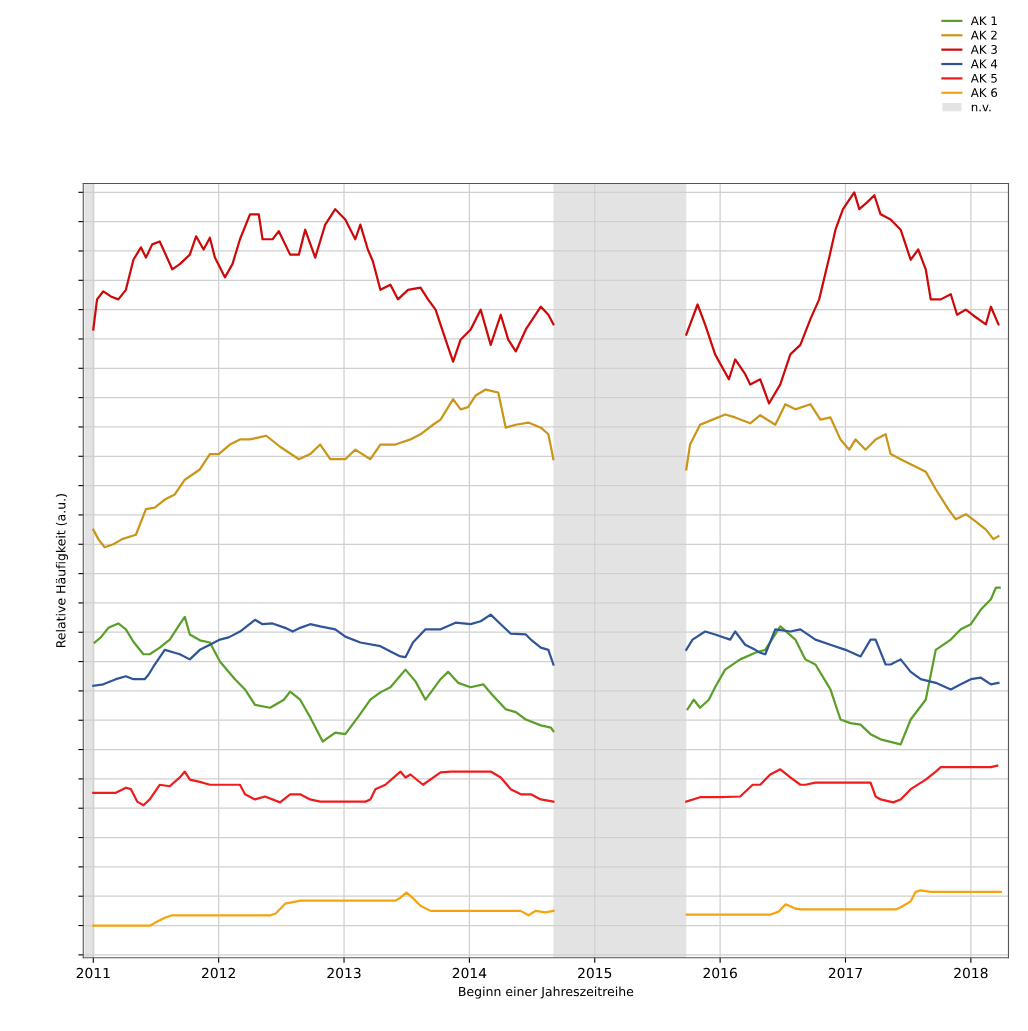 Image resolution: width=1028 pixels, height=1031 pixels. What do you see at coordinates (983, 35) in the screenshot?
I see `legend-label: AK 2` at bounding box center [983, 35].